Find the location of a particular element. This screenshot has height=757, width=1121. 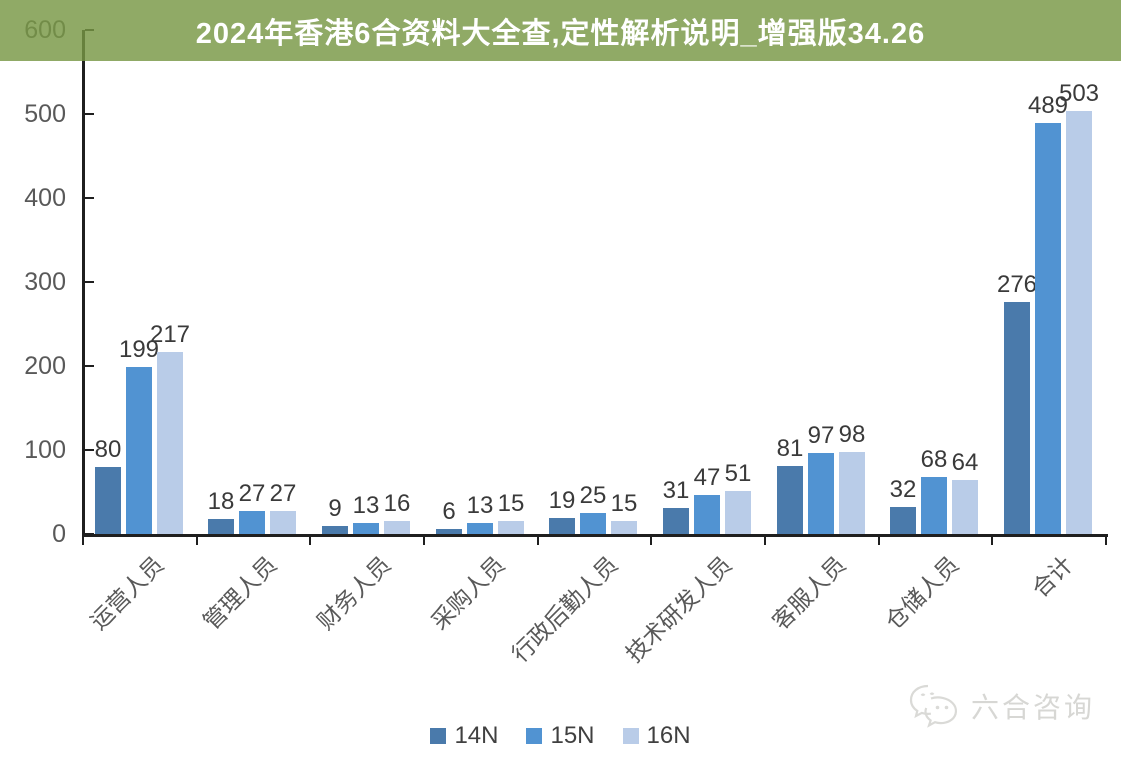

y-axis-tick-label: 200 is located at coordinates (45, 366).